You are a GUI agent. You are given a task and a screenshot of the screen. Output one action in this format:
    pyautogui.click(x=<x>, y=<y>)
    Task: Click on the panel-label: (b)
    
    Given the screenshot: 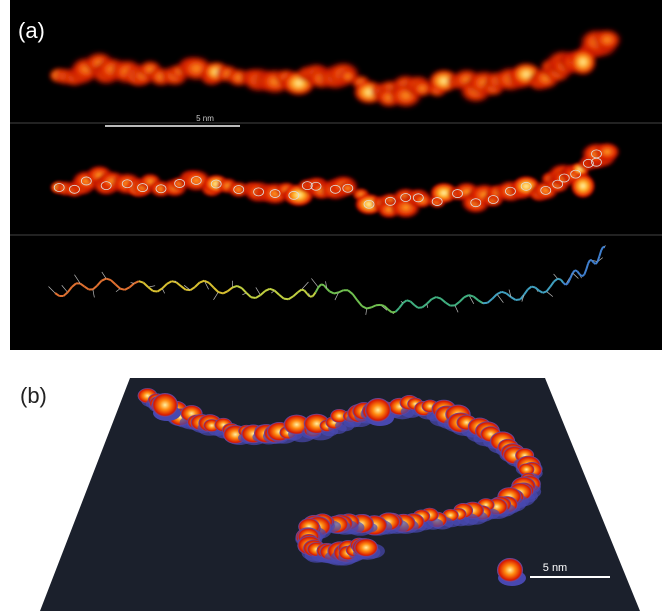 What is the action you would take?
    pyautogui.click(x=33, y=395)
    